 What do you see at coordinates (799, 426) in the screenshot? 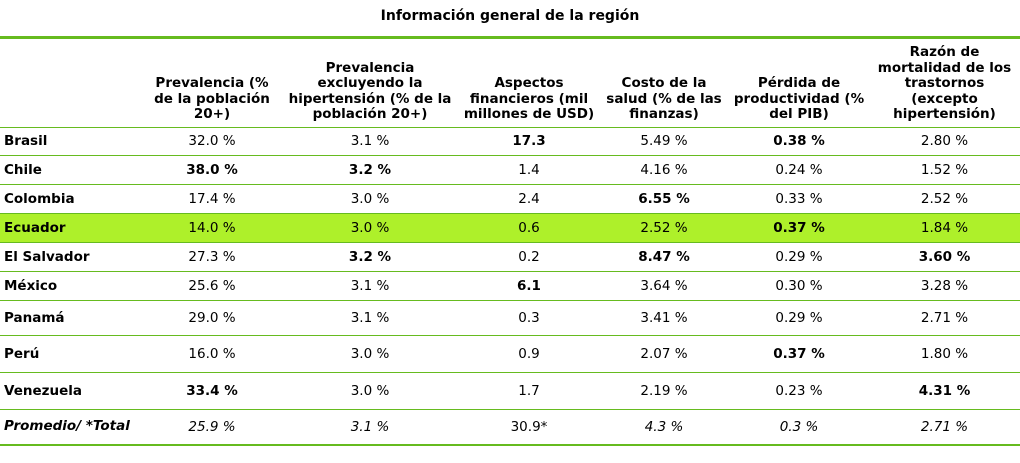
I see `cell: 0.3 %` at bounding box center [799, 426].